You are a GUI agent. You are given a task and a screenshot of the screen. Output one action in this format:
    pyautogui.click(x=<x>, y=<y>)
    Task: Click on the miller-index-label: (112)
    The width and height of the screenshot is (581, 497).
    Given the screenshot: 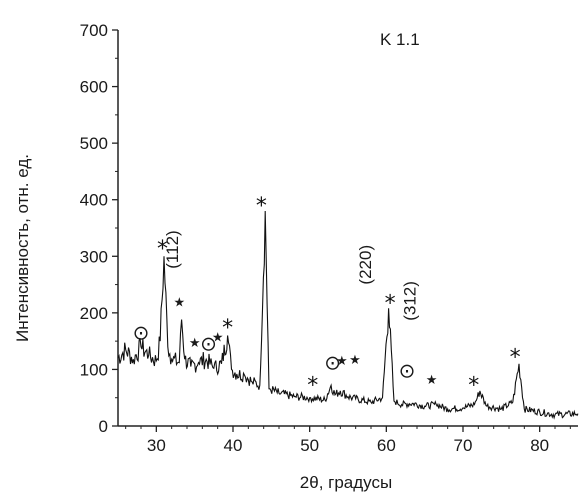 What is the action you would take?
    pyautogui.click(x=172, y=249)
    